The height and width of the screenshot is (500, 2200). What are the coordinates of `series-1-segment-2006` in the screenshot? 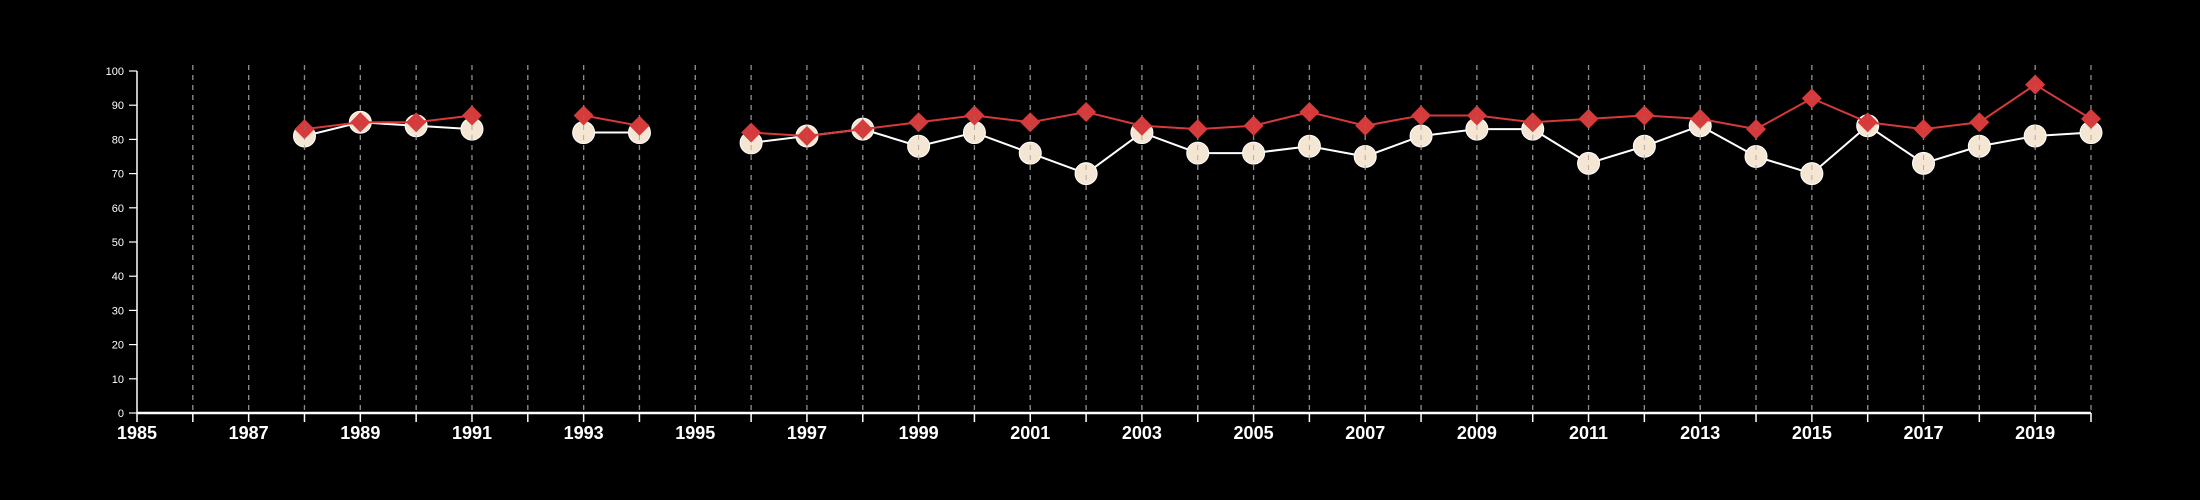 It's located at (1281, 119).